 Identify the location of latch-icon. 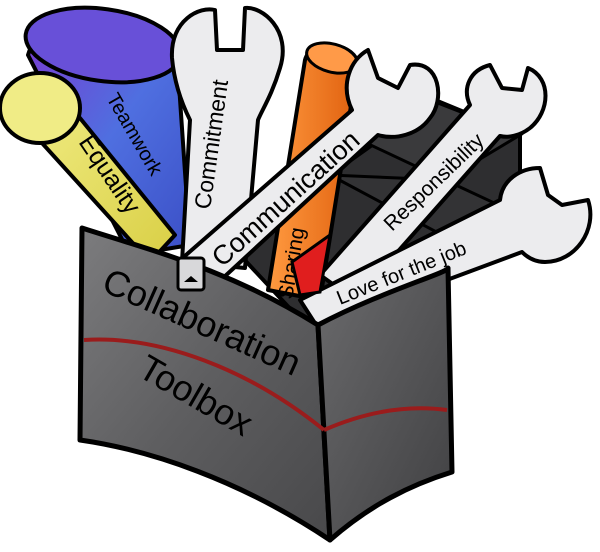
(191, 274).